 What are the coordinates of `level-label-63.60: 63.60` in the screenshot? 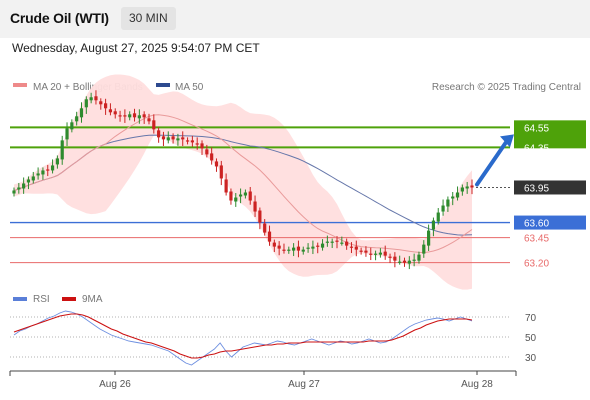 It's located at (536, 224).